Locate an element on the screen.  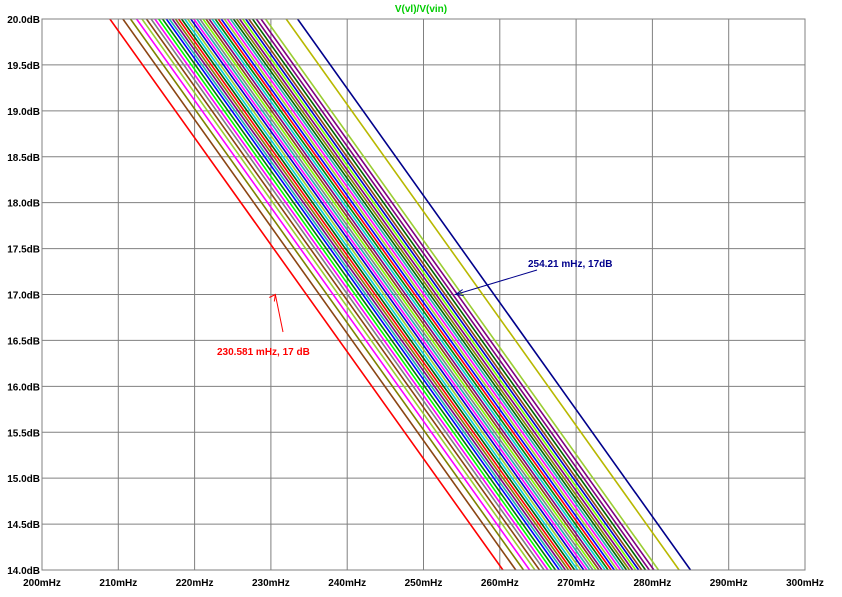
annotation-arrow-blue is located at coordinates (496, 282).